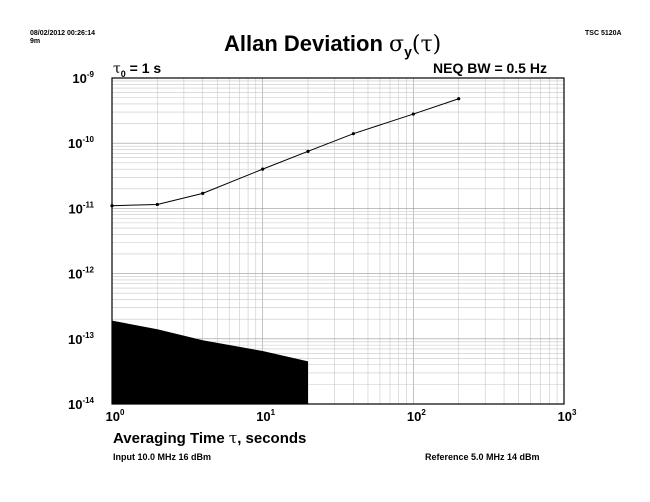 This screenshot has width=650, height=502. I want to click on y-tick-label: 10-9, so click(83, 78).